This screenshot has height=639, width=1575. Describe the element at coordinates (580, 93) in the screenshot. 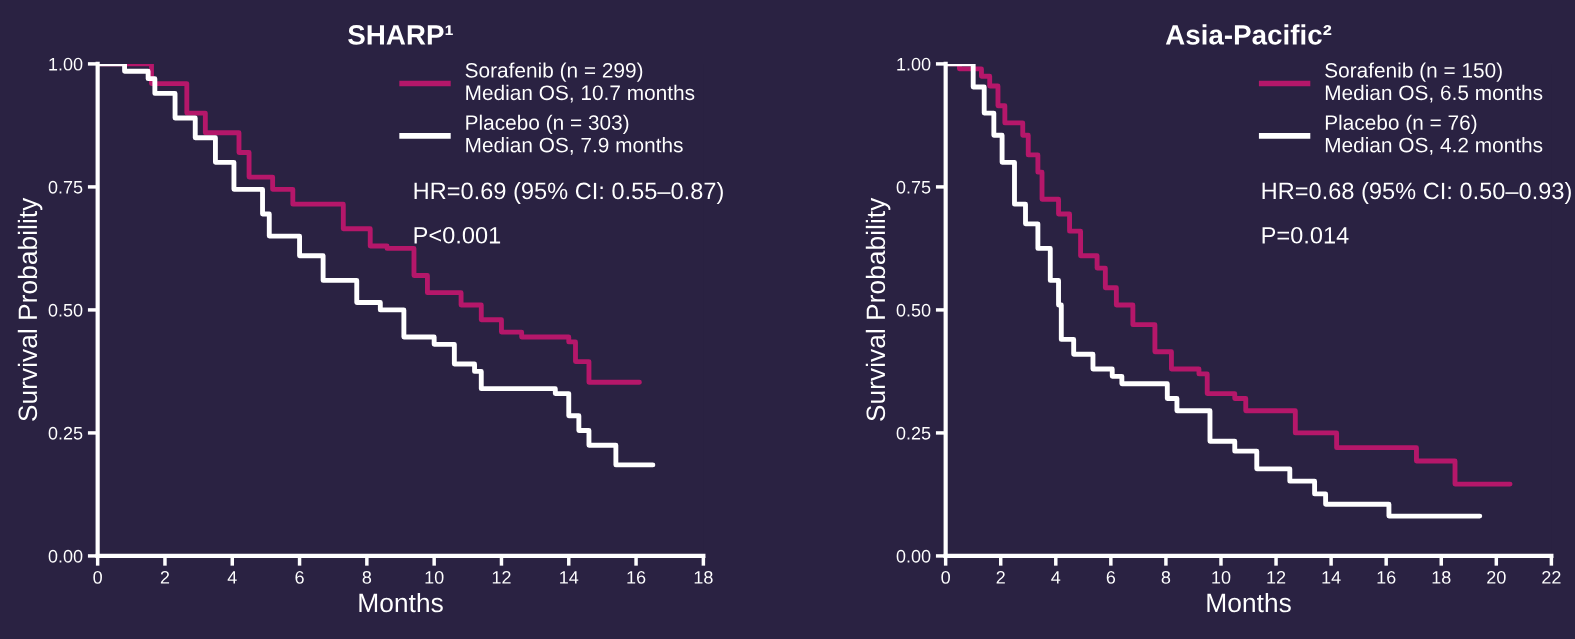

I see `annotation: Median OS, 10.7 months` at that location.